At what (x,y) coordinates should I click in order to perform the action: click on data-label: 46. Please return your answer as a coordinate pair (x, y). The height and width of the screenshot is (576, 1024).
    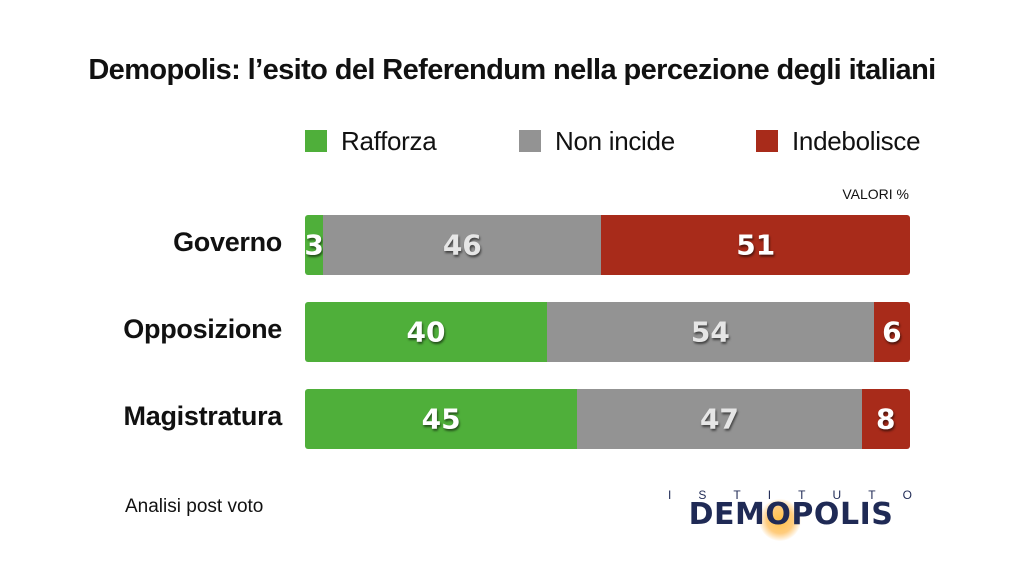
    Looking at the image, I should click on (462, 245).